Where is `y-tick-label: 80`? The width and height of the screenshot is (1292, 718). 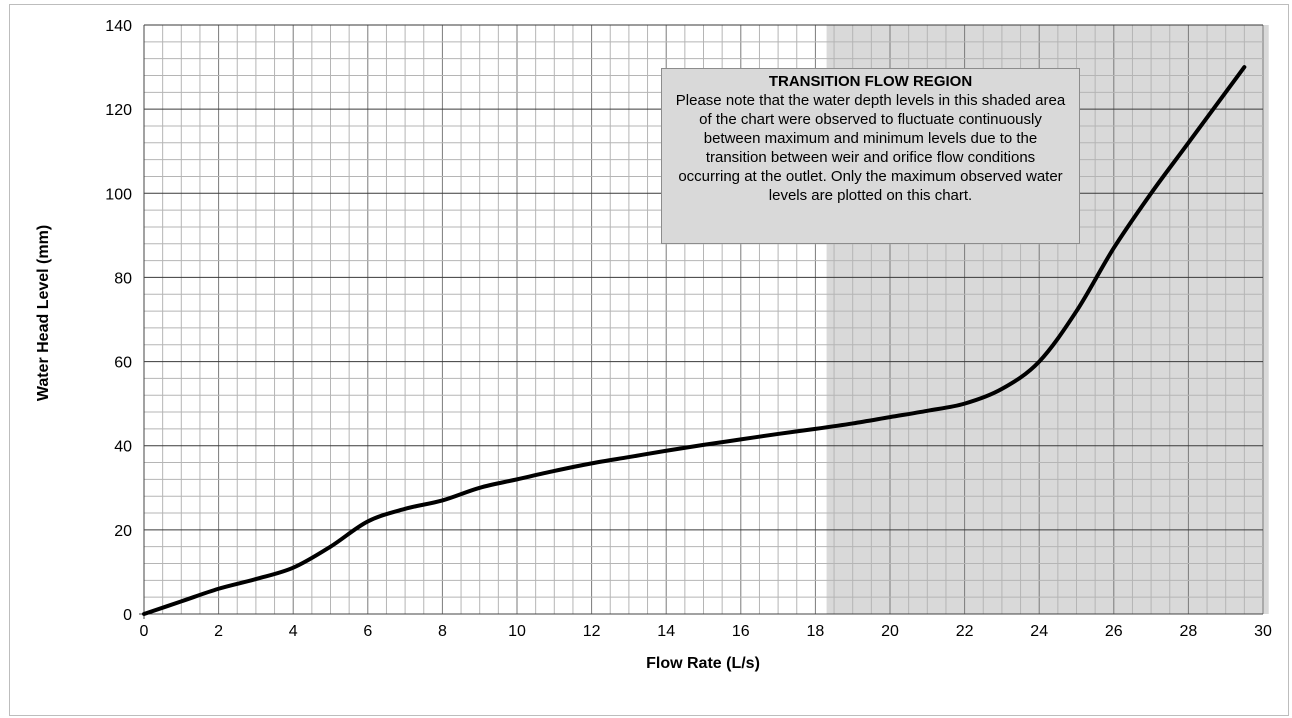 y-tick-label: 80 is located at coordinates (123, 278).